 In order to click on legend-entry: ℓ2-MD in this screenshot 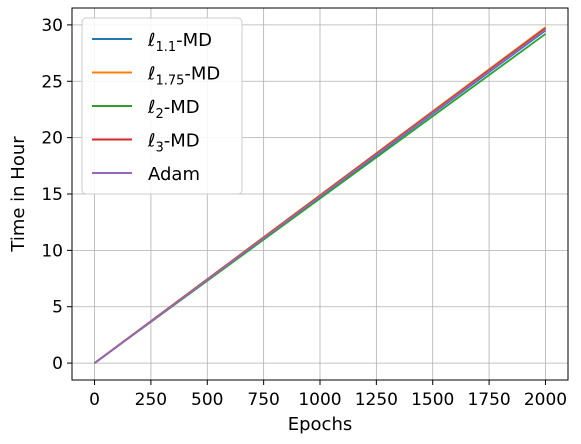, I will do `click(173, 109)`.